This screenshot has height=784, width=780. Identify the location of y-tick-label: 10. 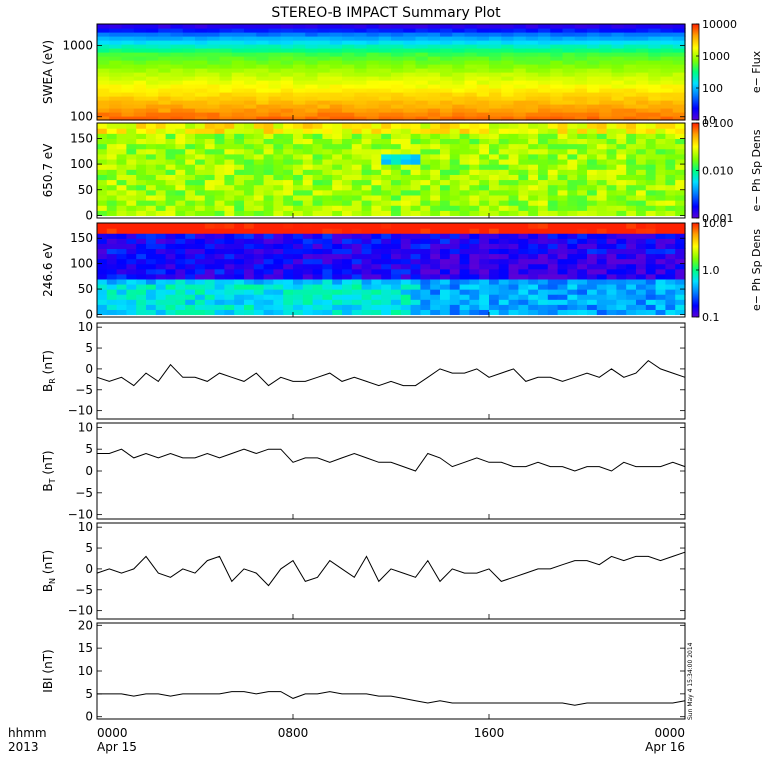
(85, 671).